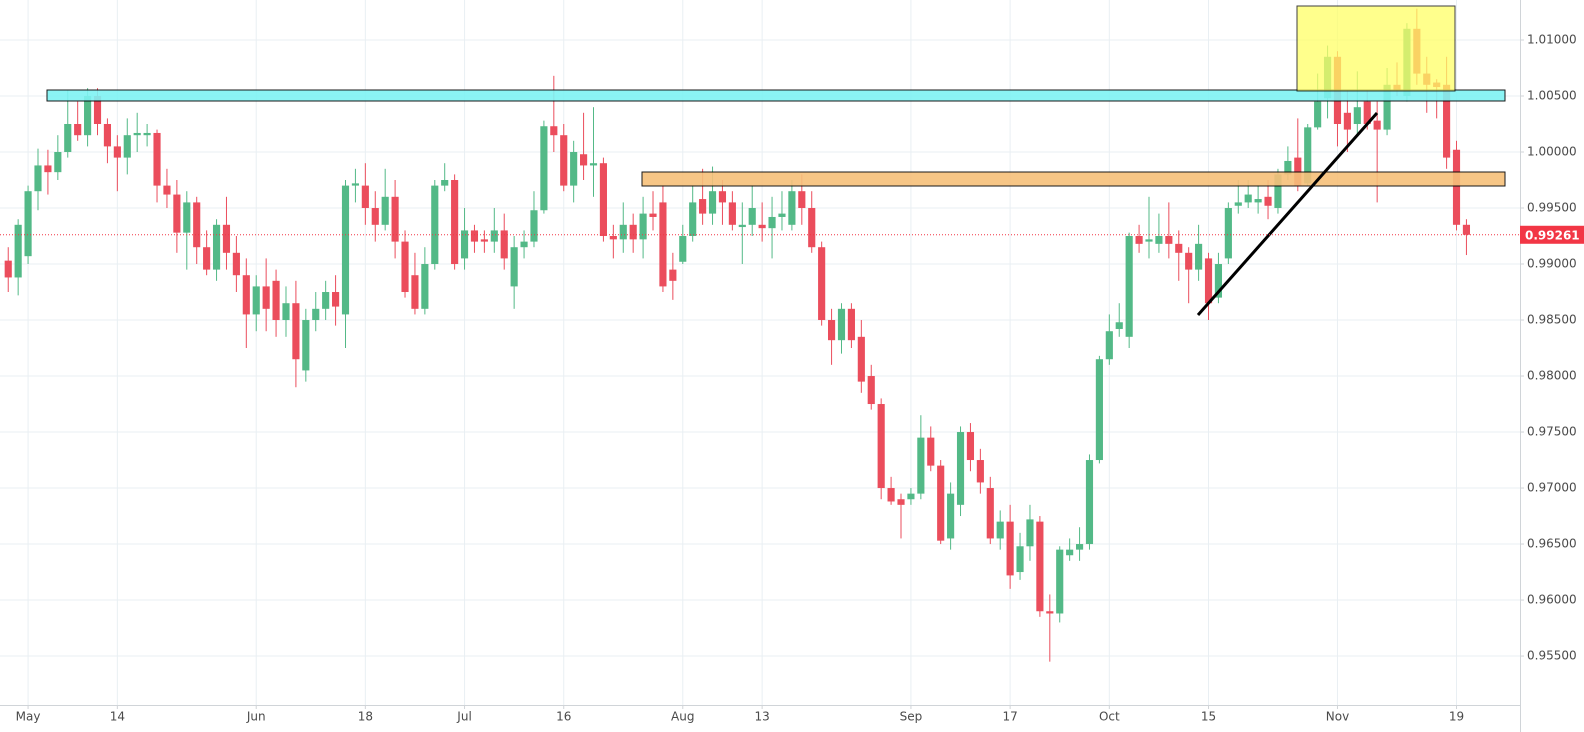 The image size is (1584, 732). What do you see at coordinates (1073, 179) in the screenshot?
I see `support-zone` at bounding box center [1073, 179].